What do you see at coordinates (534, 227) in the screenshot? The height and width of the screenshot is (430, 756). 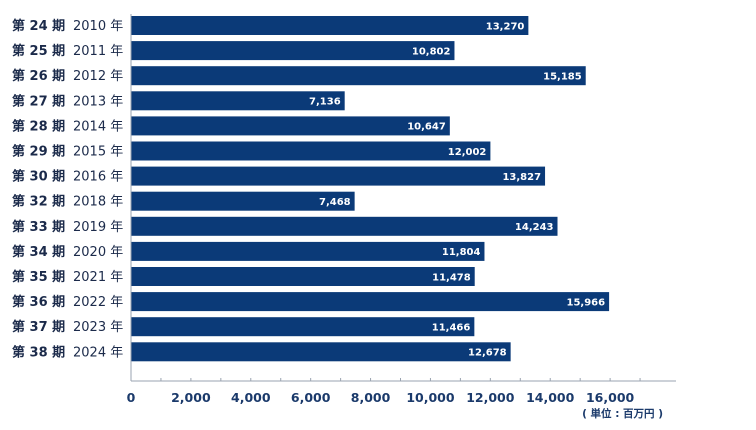 I see `bar-value-label: 14,243` at bounding box center [534, 227].